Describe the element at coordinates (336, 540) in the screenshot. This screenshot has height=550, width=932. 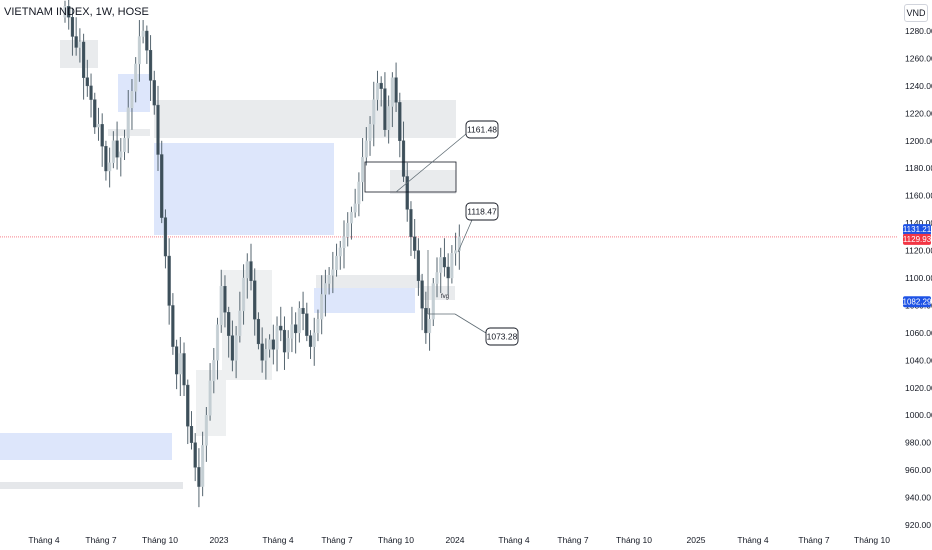
I see `x-tick-label: Tháng 7` at that location.